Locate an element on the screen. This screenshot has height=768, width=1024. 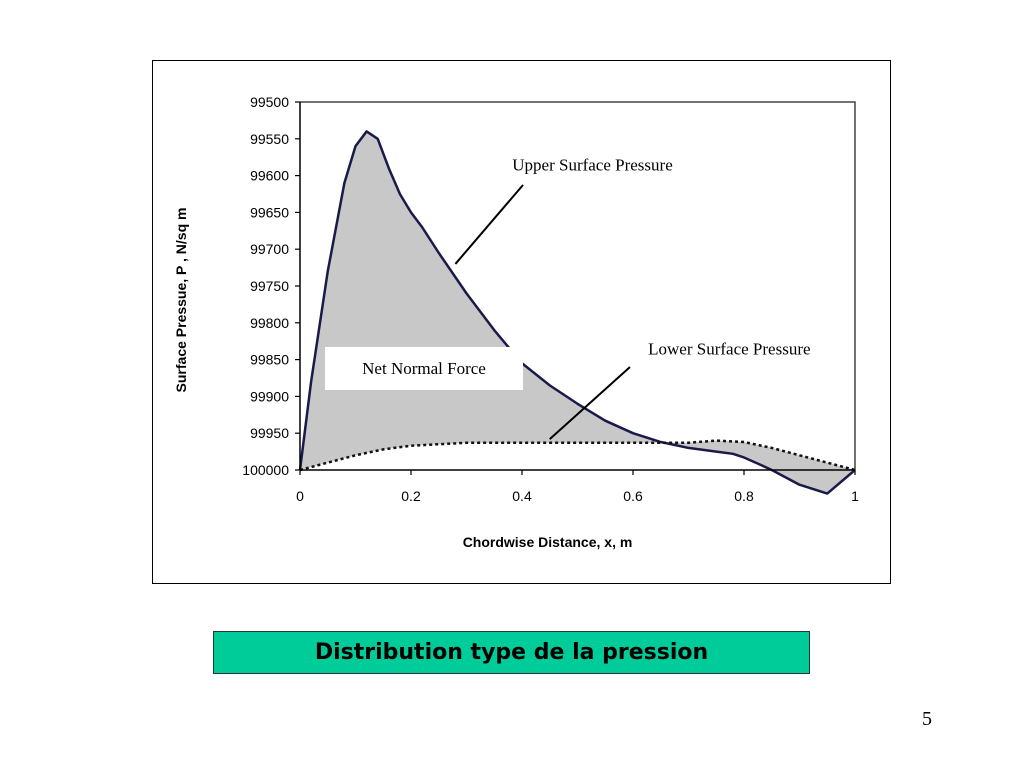
slide-caption-box: Distribution type de la pression is located at coordinates (511, 652).